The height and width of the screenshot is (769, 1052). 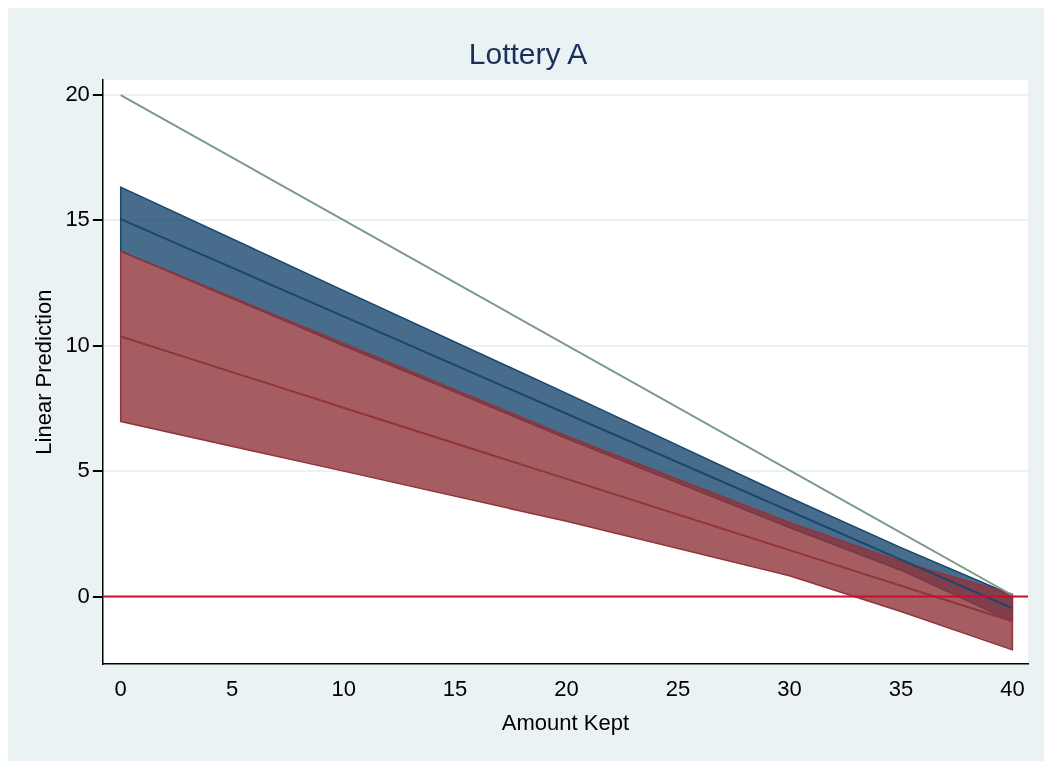 I want to click on x-tick-label: 0, so click(x=120, y=689).